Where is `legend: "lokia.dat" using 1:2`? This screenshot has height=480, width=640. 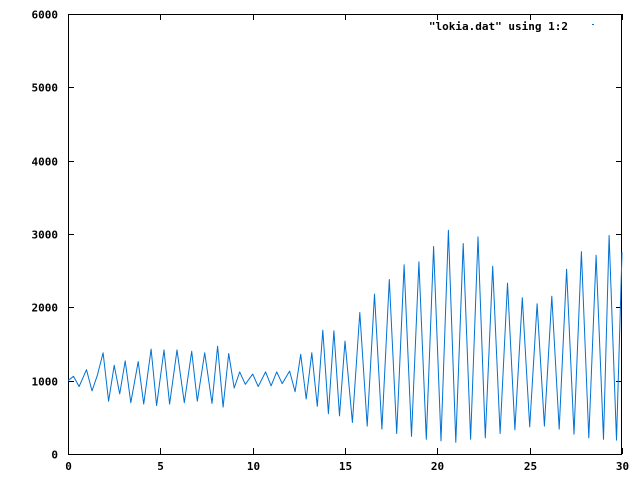 legend: "lokia.dat" using 1:2 is located at coordinates (511, 26).